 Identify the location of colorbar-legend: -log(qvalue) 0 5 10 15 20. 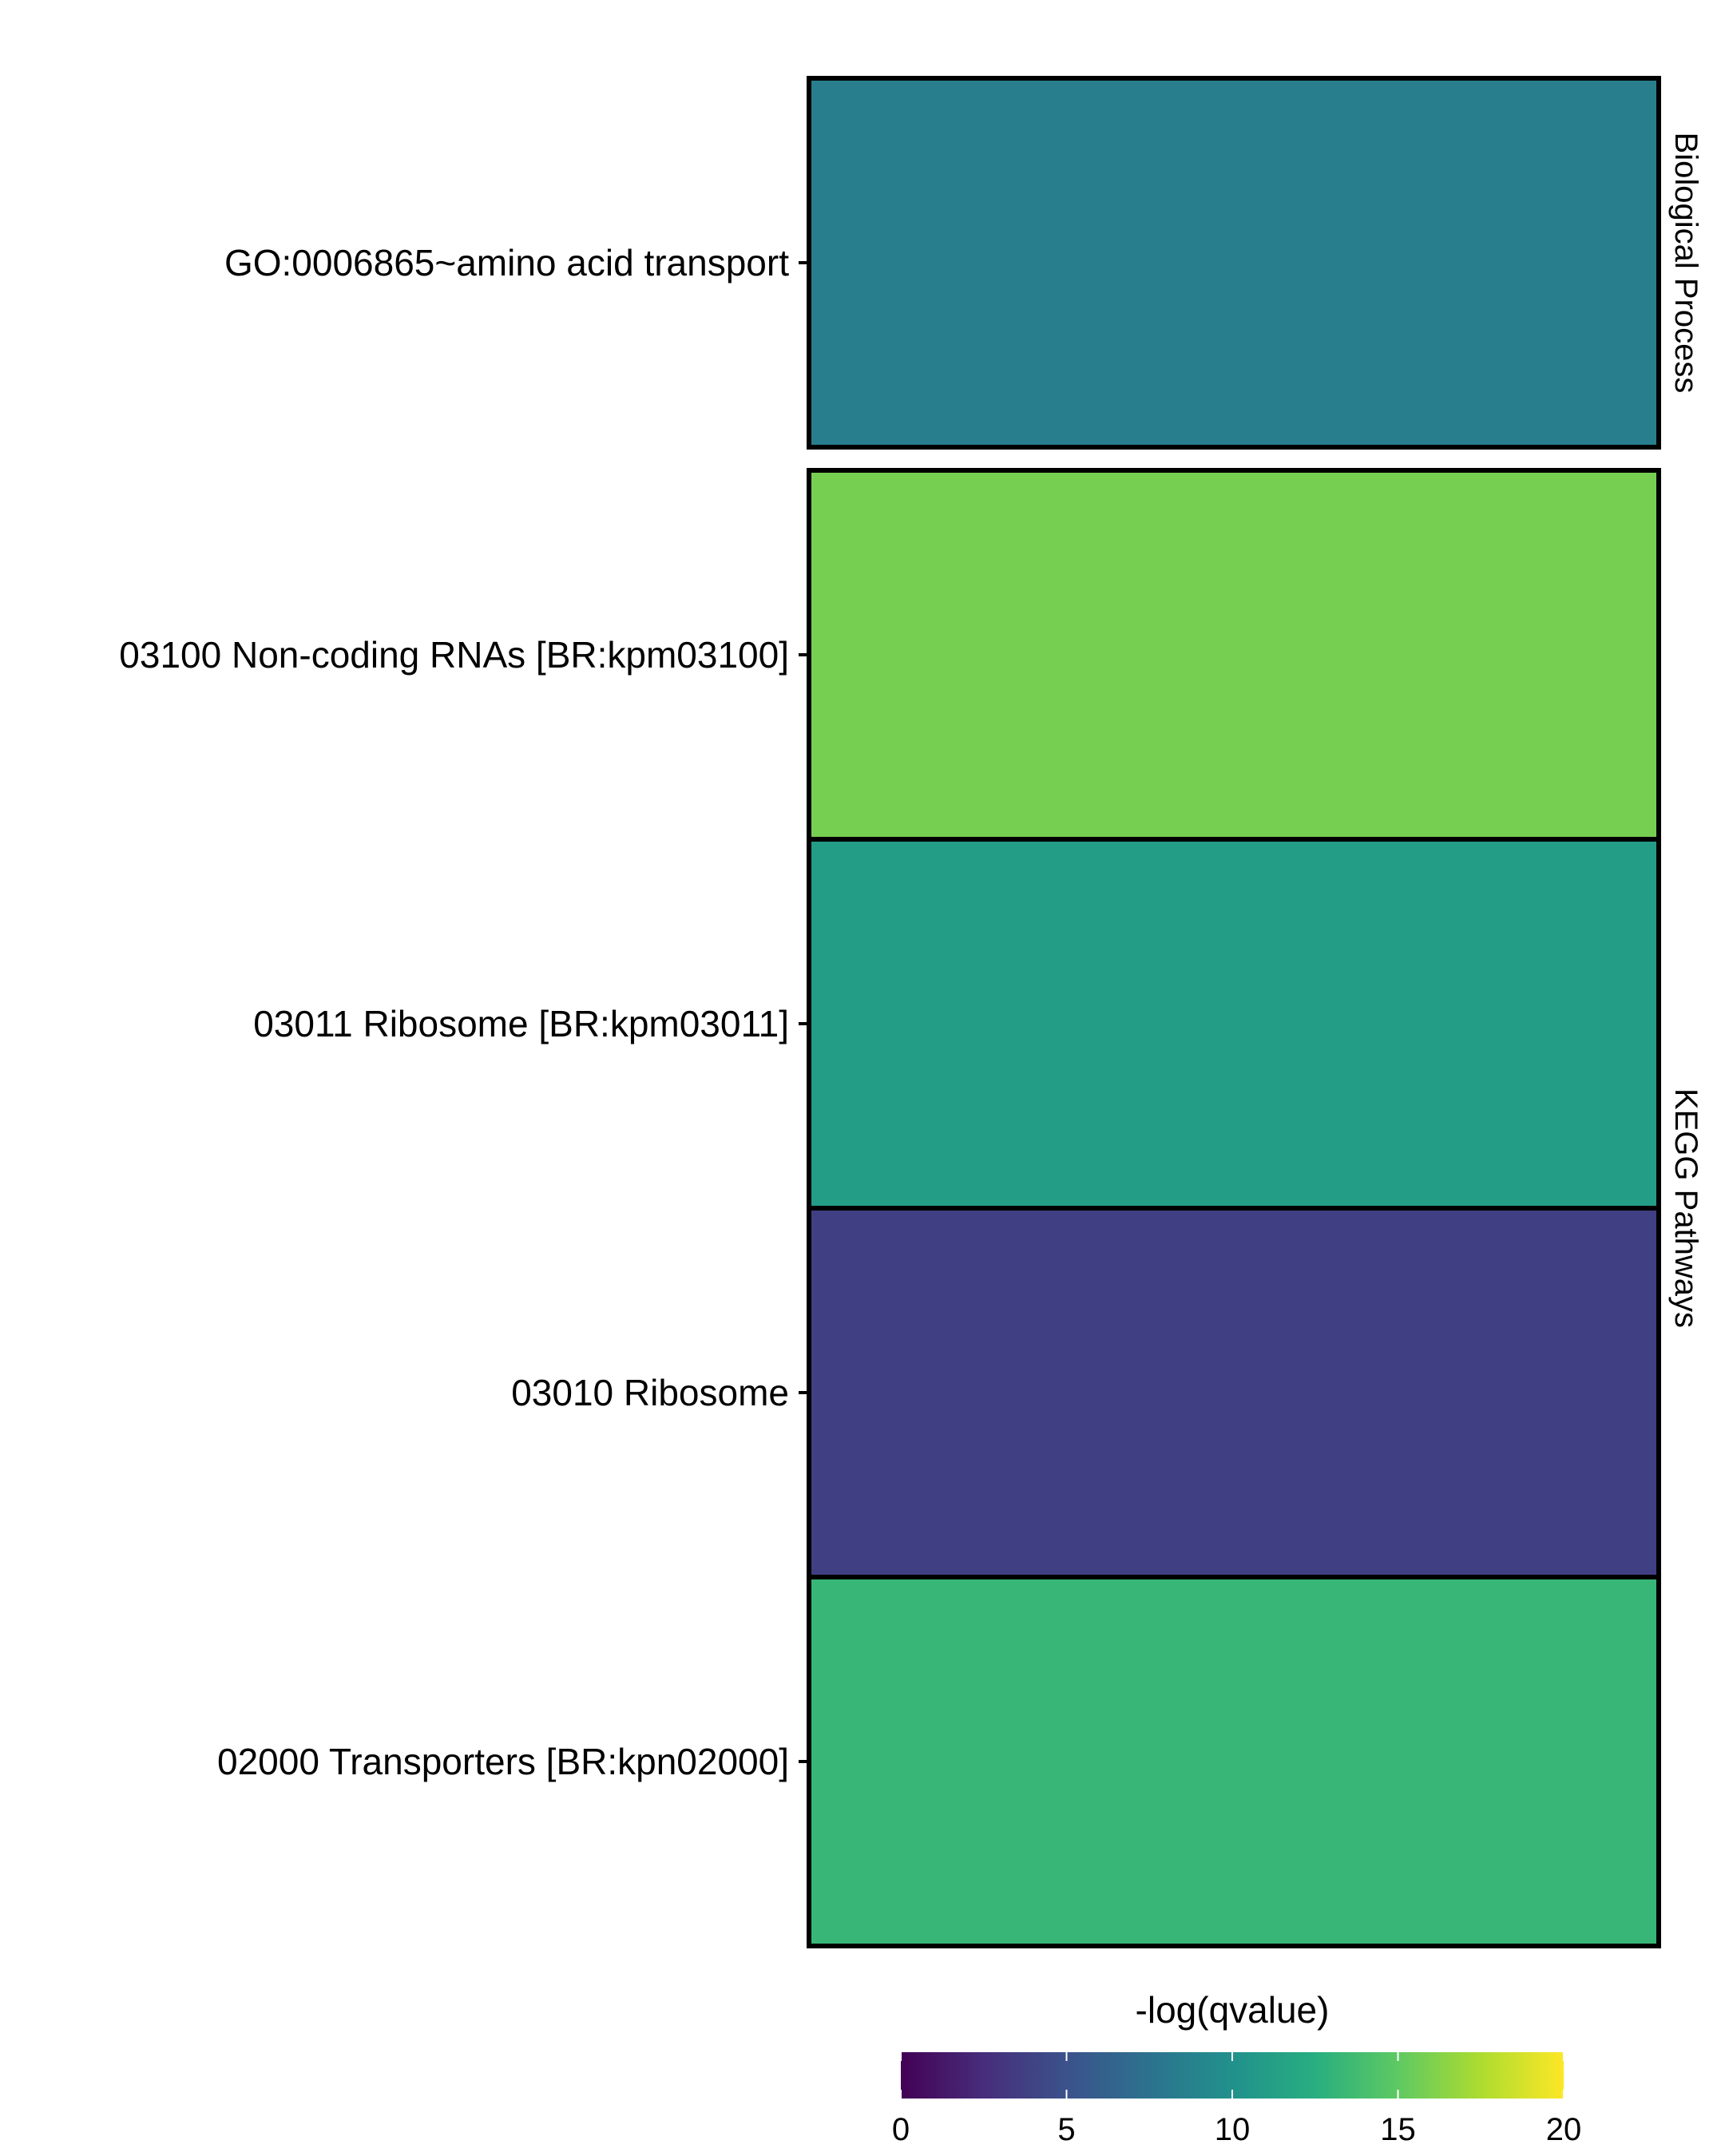
(1237, 2068).